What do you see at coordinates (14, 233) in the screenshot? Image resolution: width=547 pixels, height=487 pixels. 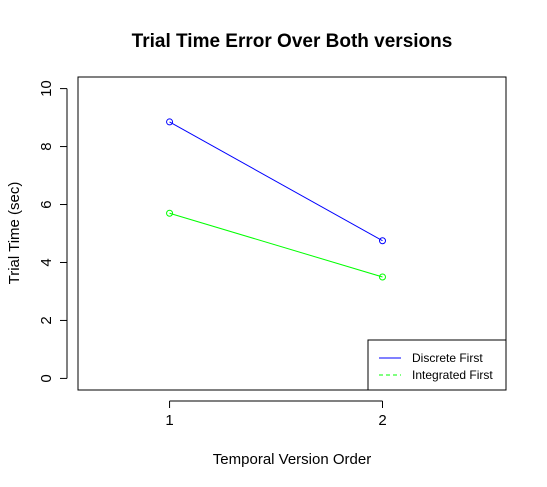 I see `y-axis-label: Trial Time (sec)` at bounding box center [14, 233].